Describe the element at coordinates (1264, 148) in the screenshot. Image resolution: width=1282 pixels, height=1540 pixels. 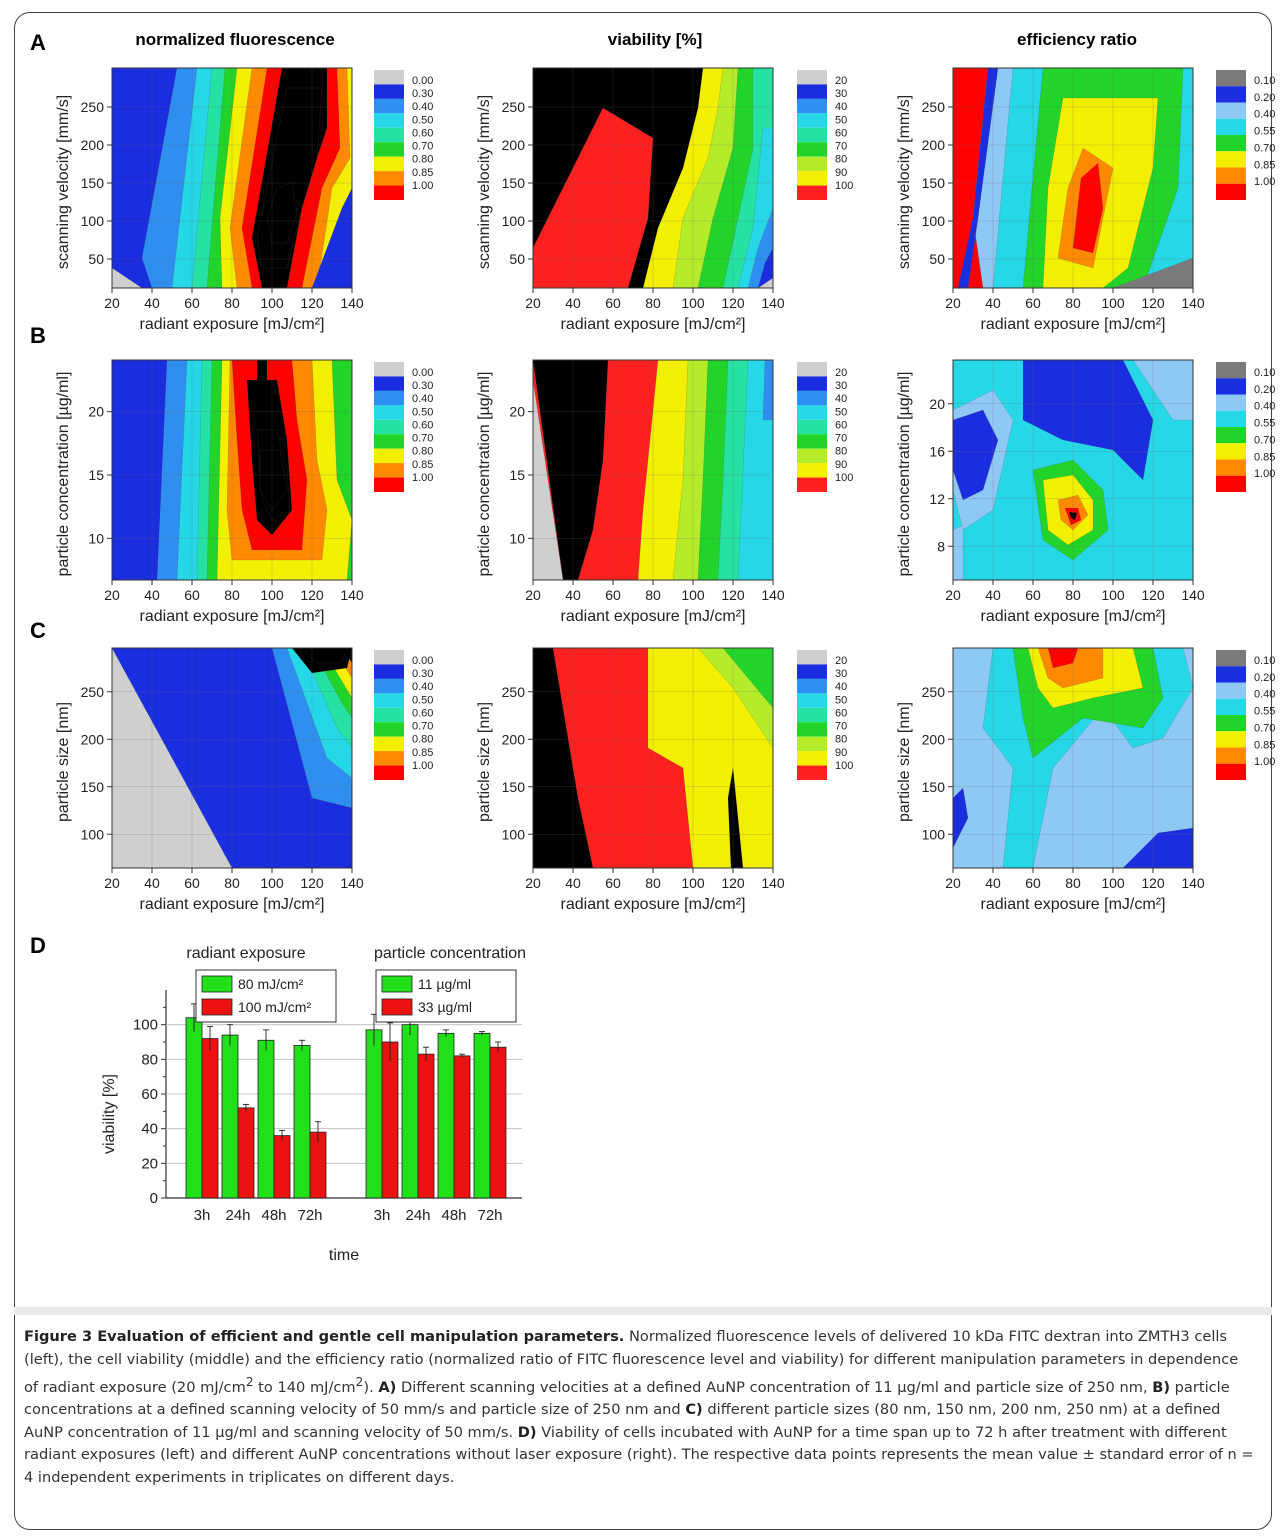
I see `legend-label: 0.70` at that location.